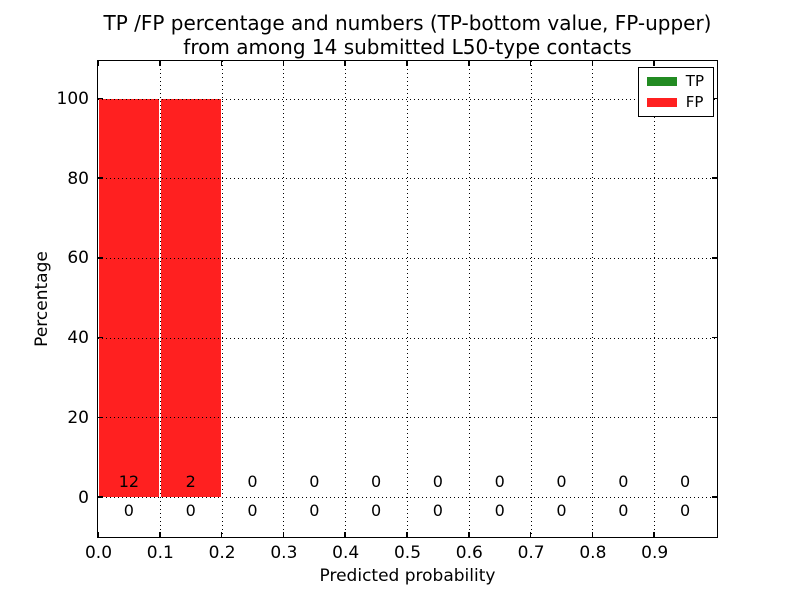  I want to click on legend-label-tp: TP, so click(694, 81).